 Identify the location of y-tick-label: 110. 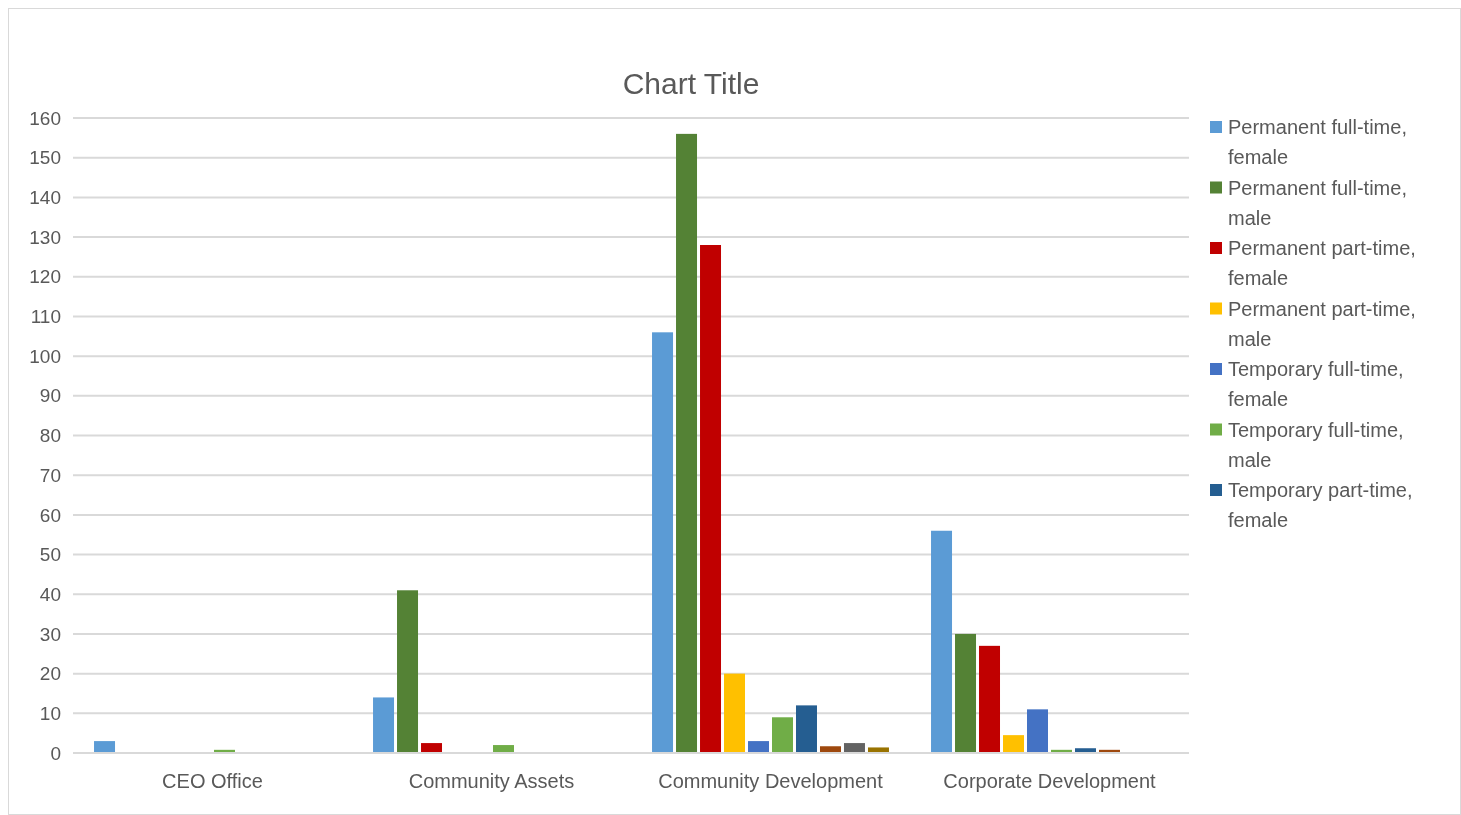
(45, 317).